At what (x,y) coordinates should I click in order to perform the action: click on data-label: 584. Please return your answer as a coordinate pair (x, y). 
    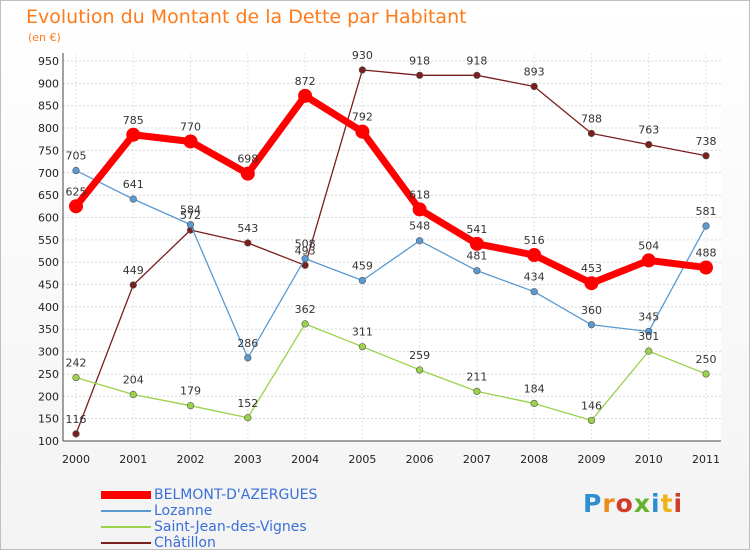
    Looking at the image, I should click on (190, 210).